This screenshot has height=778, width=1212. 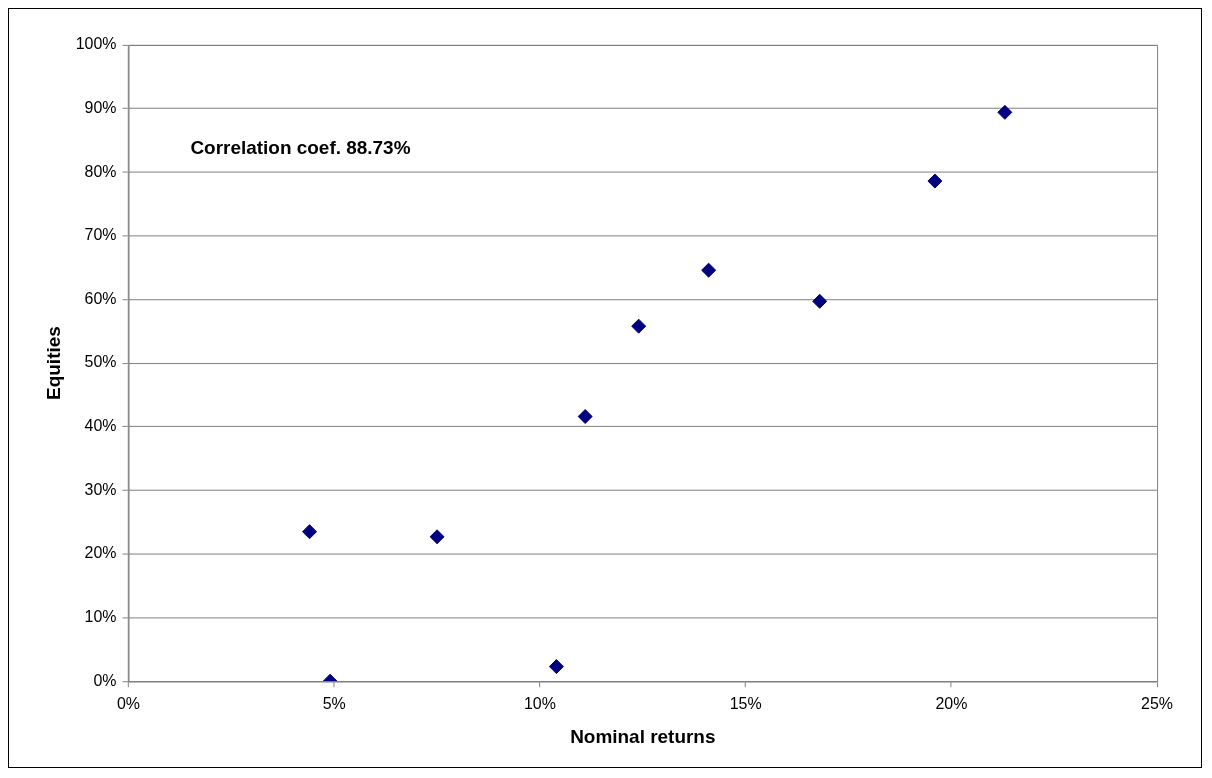 I want to click on x-tick-label: 15%, so click(x=745, y=704).